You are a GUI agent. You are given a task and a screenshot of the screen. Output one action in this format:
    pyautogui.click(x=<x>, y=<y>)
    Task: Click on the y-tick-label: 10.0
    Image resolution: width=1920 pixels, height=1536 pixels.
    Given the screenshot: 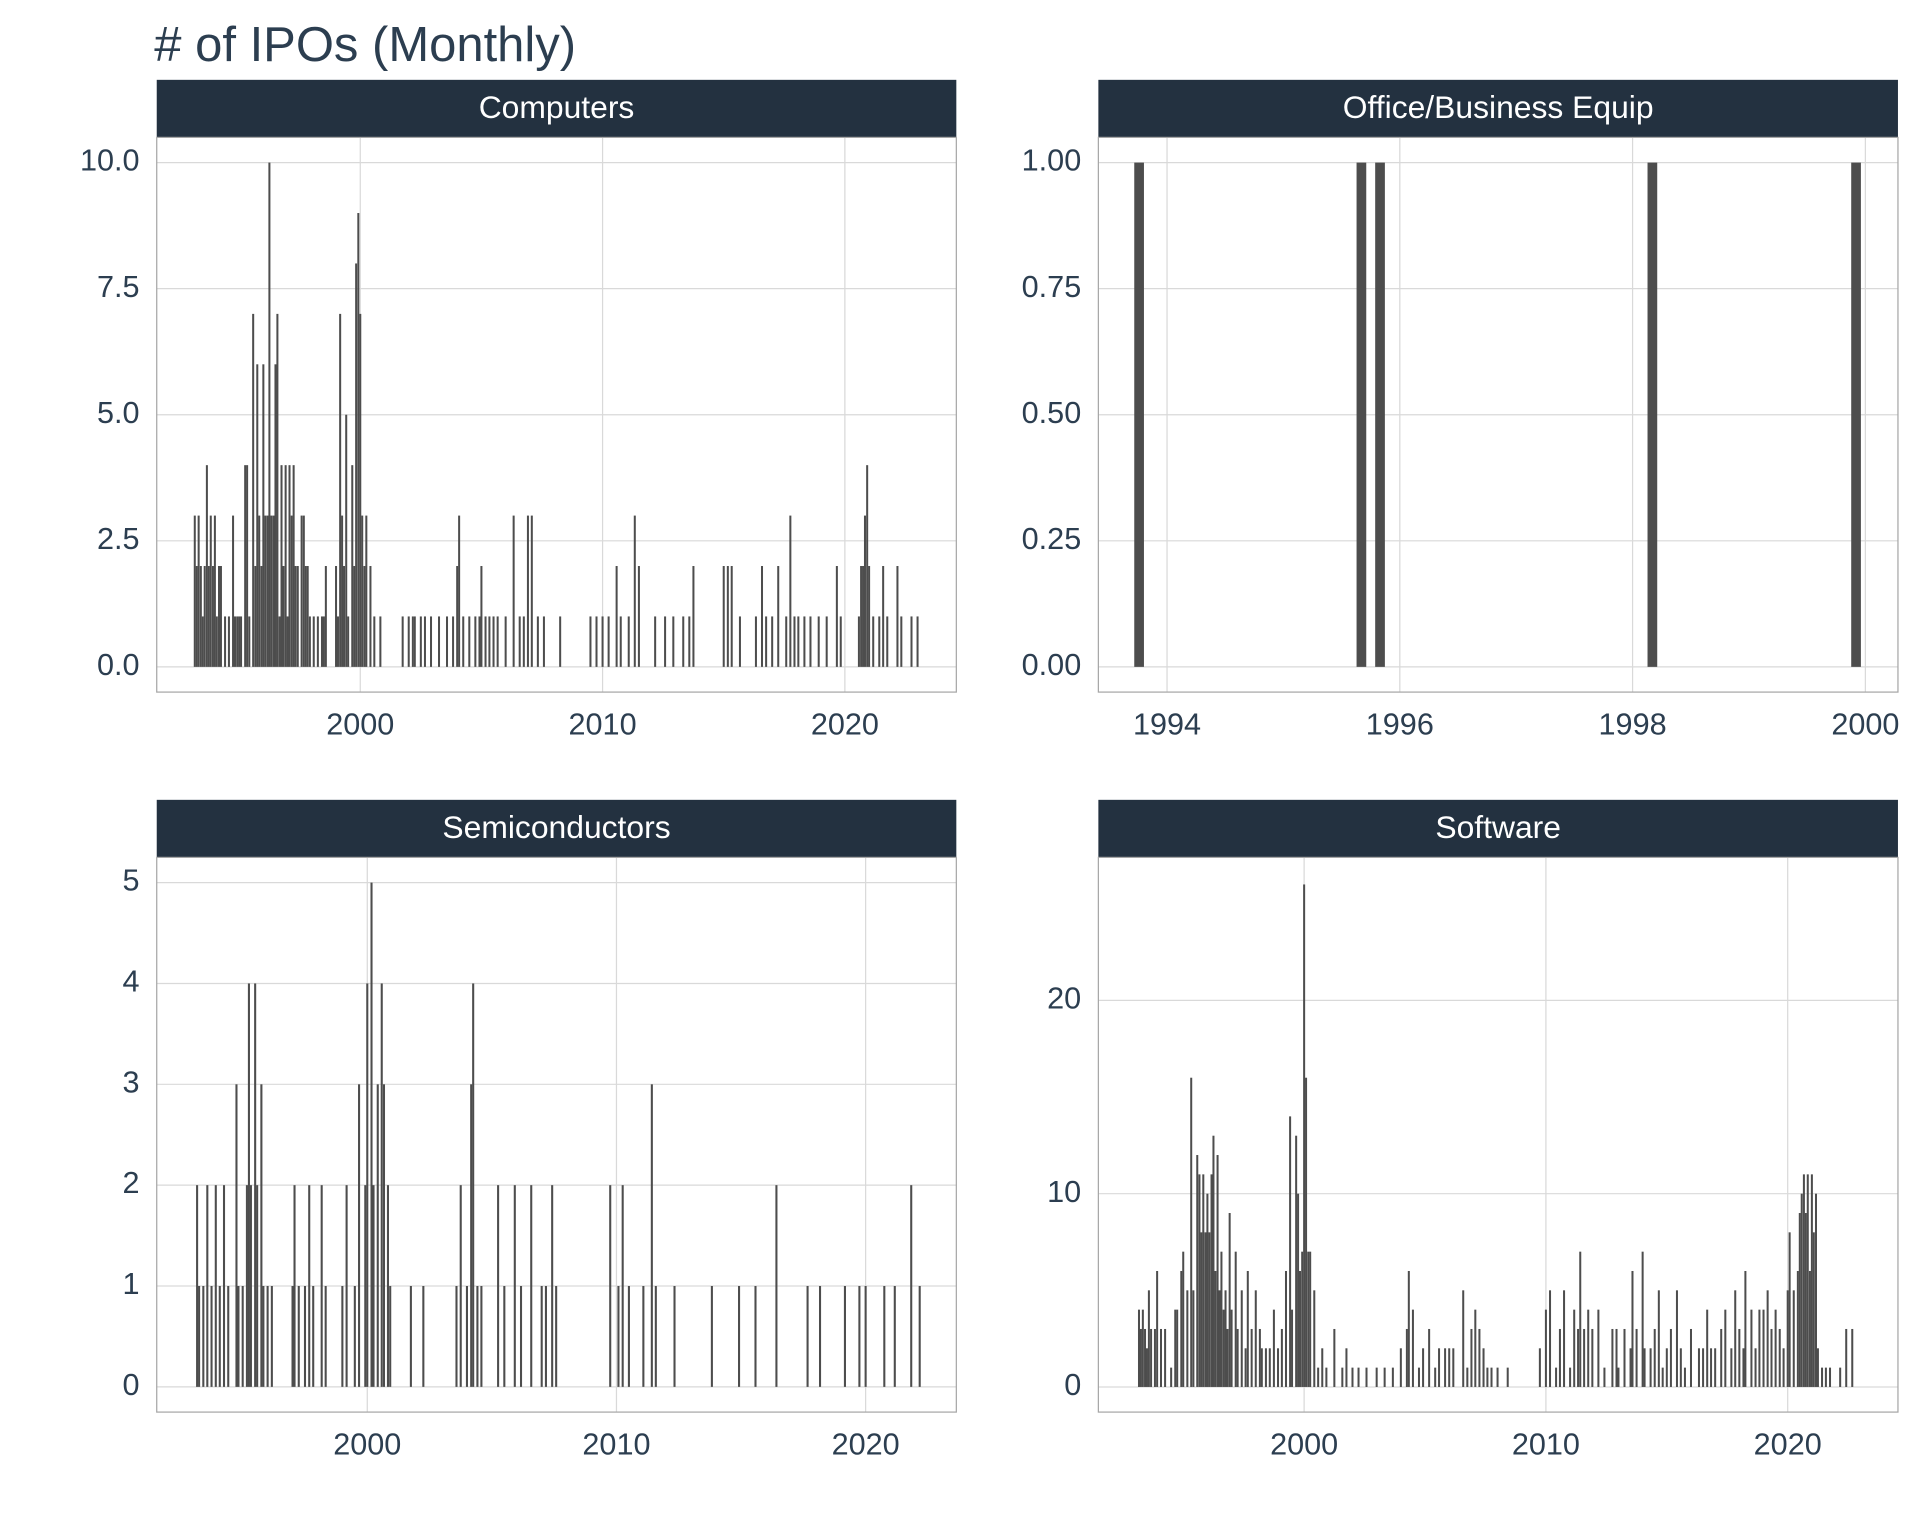 What is the action you would take?
    pyautogui.click(x=110, y=161)
    